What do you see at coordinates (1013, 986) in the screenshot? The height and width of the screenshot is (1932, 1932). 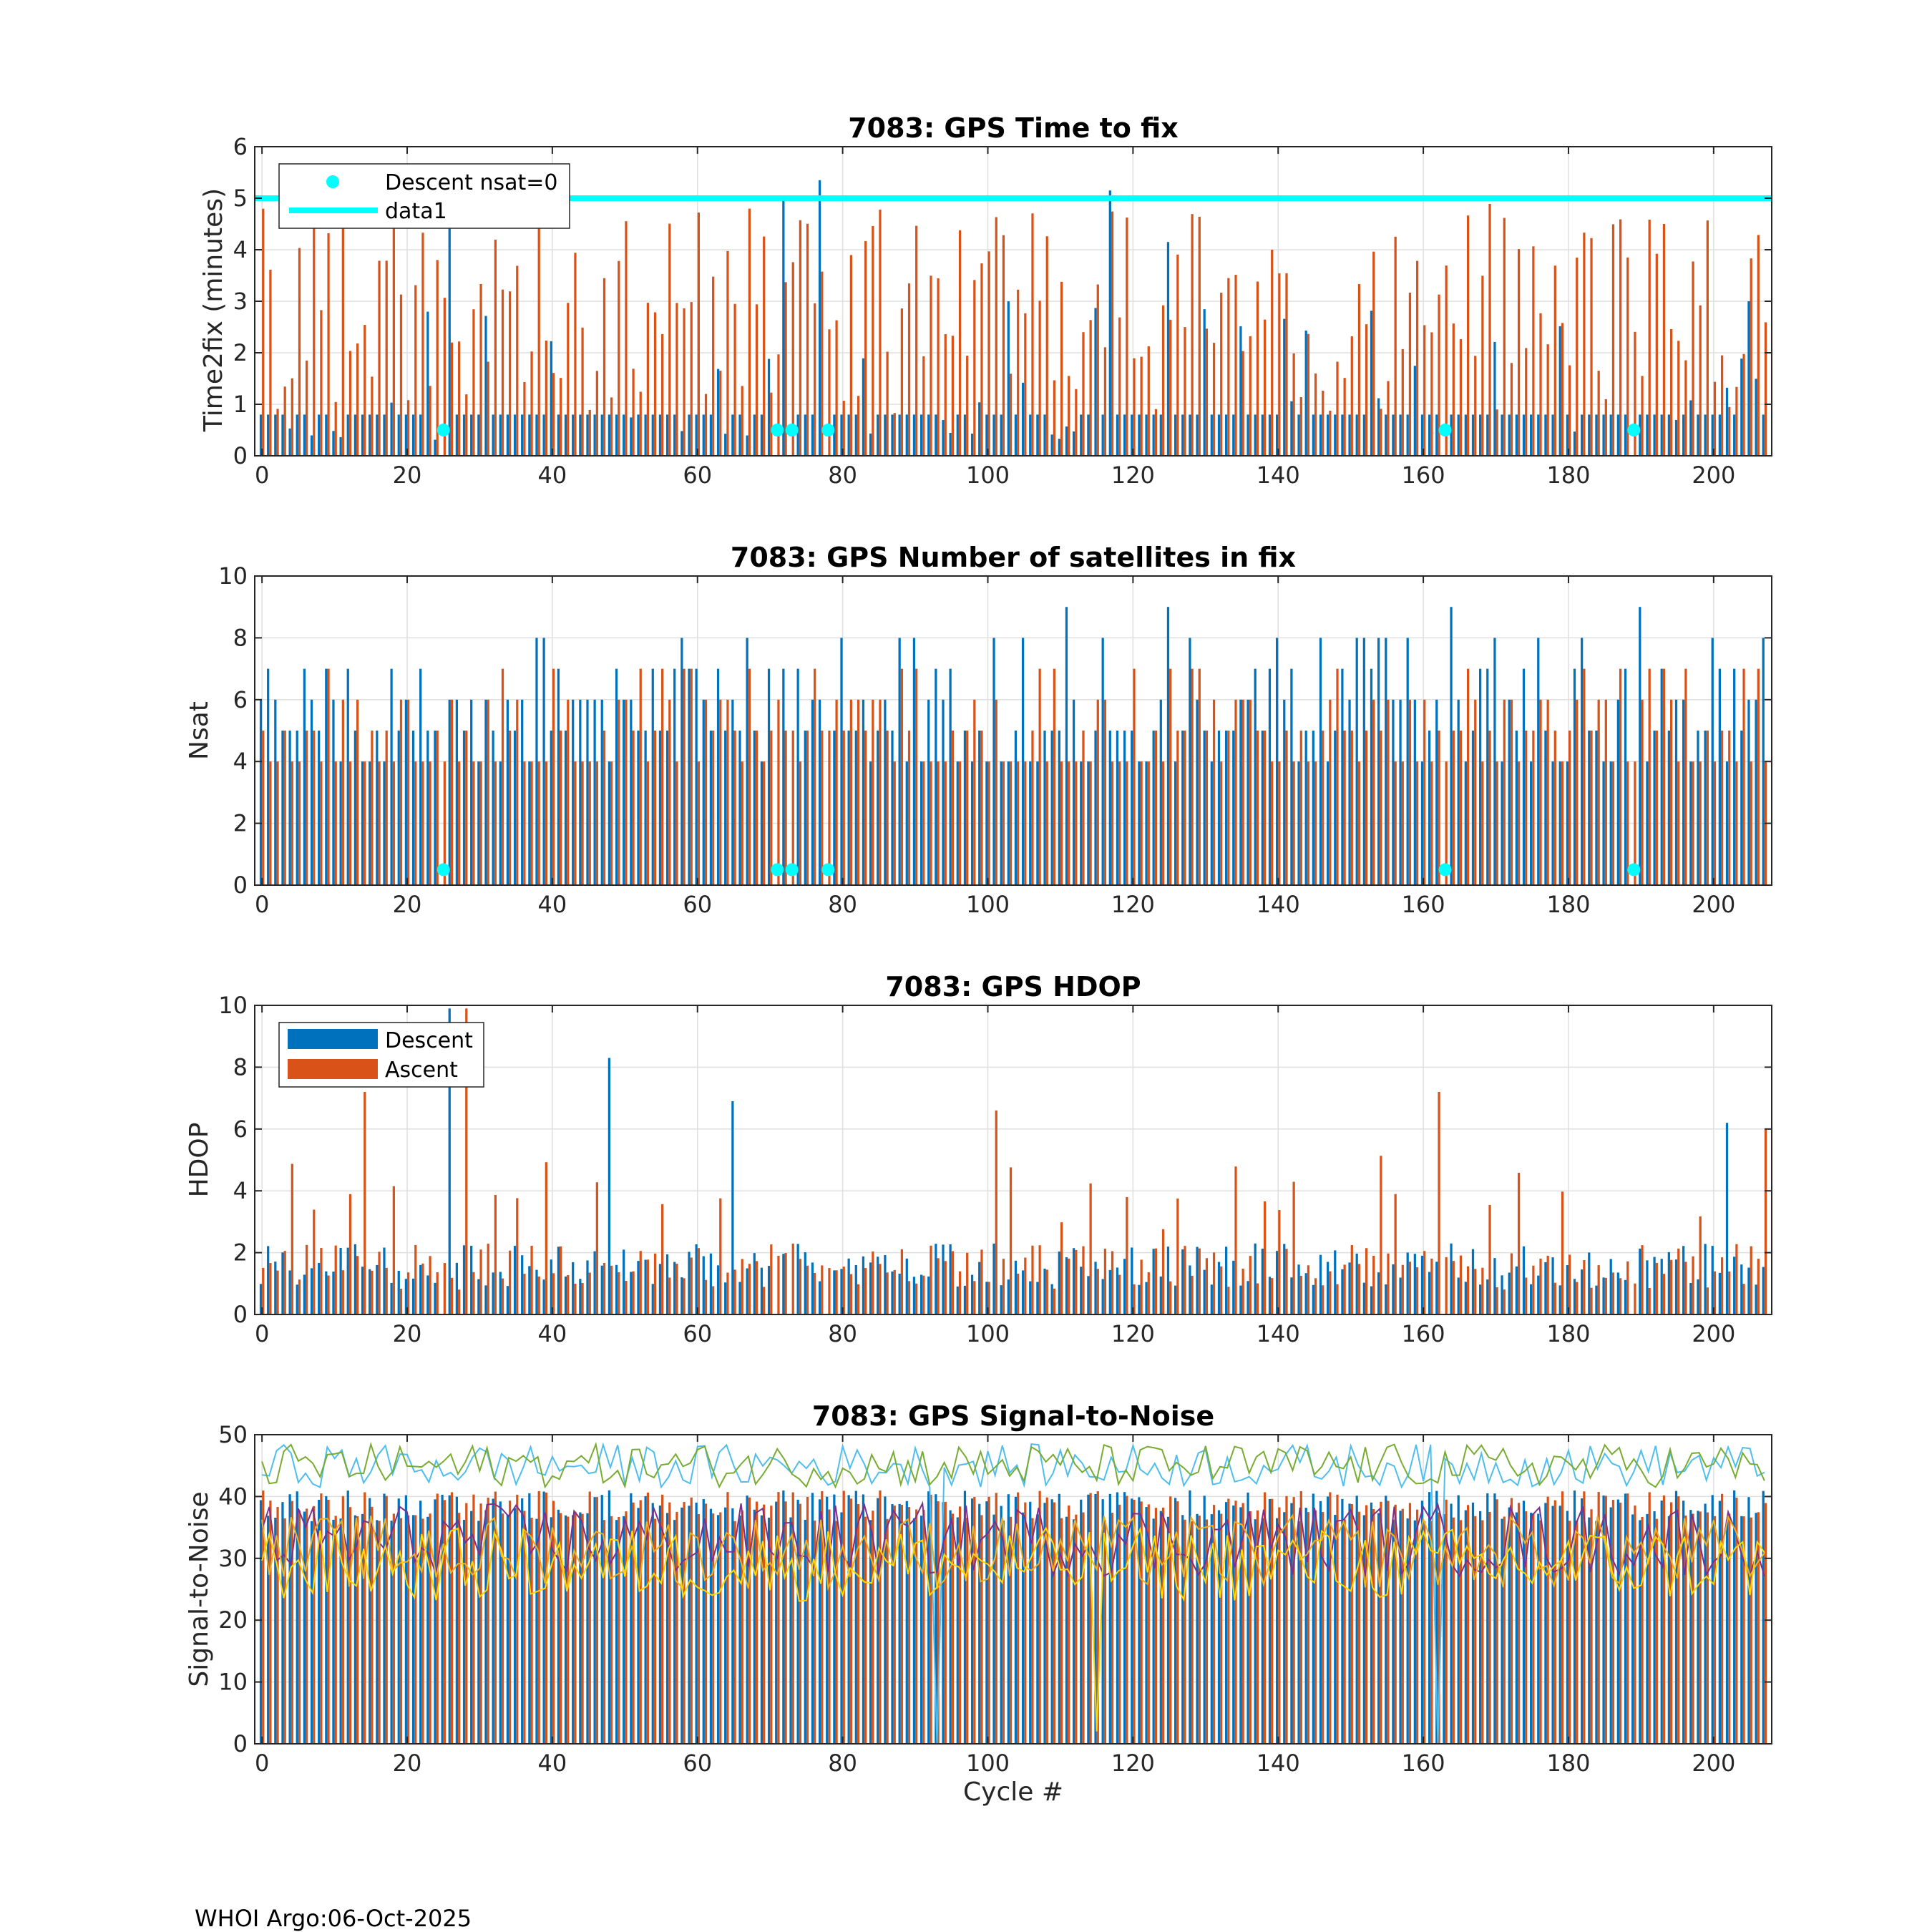 I see `hdop-title: 7083: GPS HDOP` at bounding box center [1013, 986].